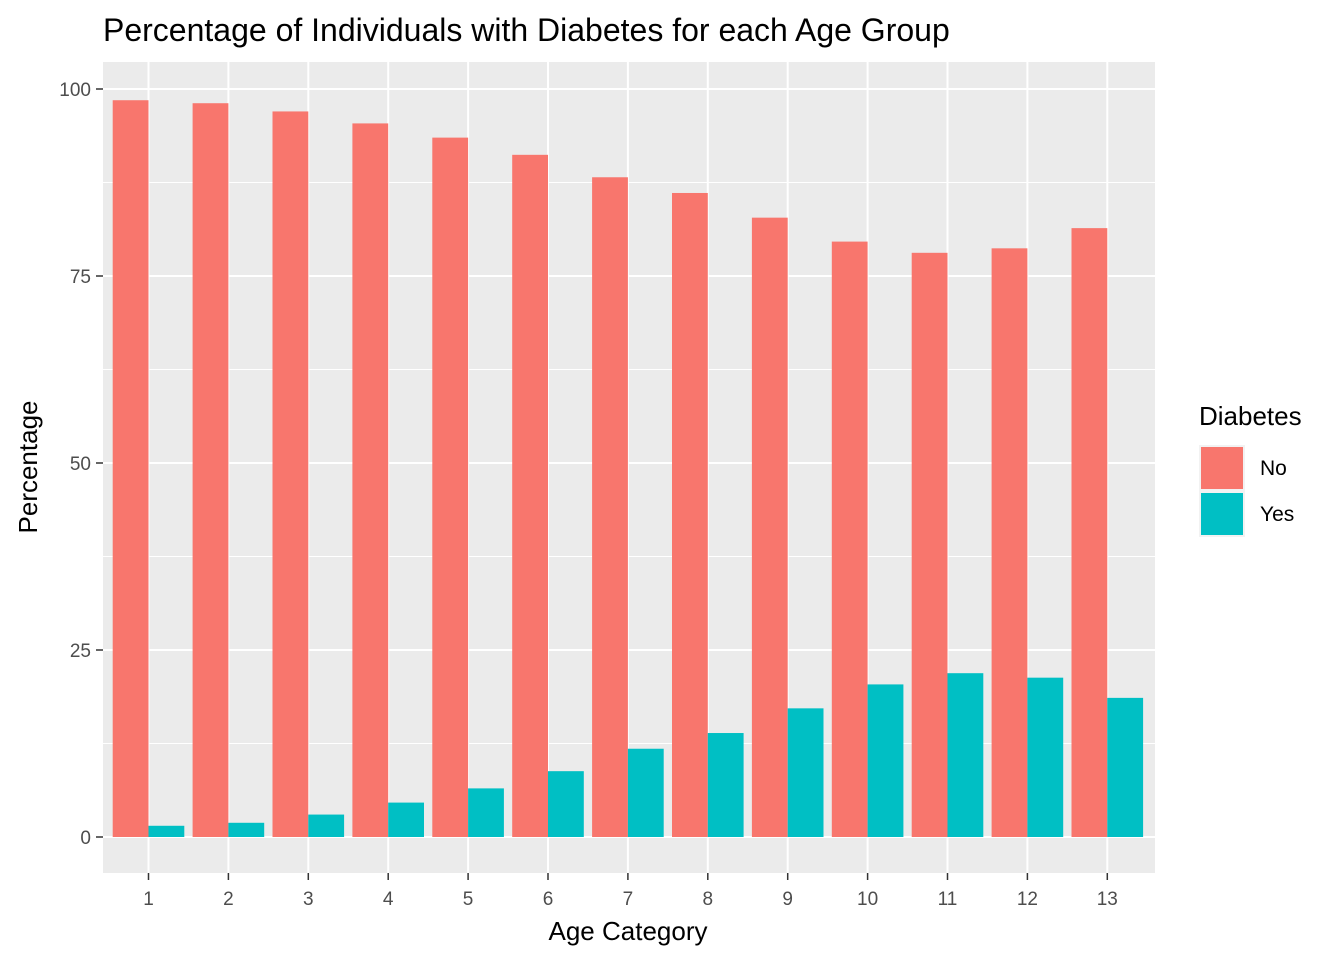 This screenshot has width=1344, height=960. What do you see at coordinates (787, 899) in the screenshot?
I see `x-tick-label: 9` at bounding box center [787, 899].